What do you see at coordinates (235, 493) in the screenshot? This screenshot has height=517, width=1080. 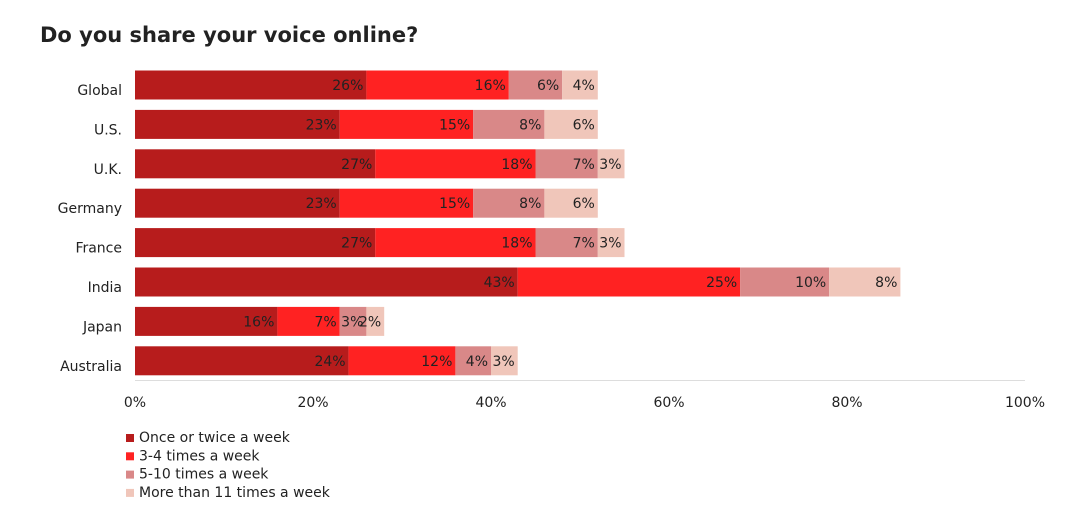 I see `legend-label: More than 11 times a week` at bounding box center [235, 493].